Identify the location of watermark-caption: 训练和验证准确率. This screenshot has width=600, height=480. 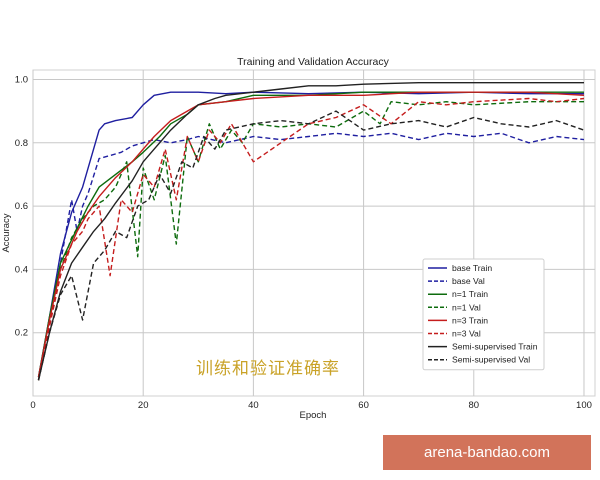
(268, 369).